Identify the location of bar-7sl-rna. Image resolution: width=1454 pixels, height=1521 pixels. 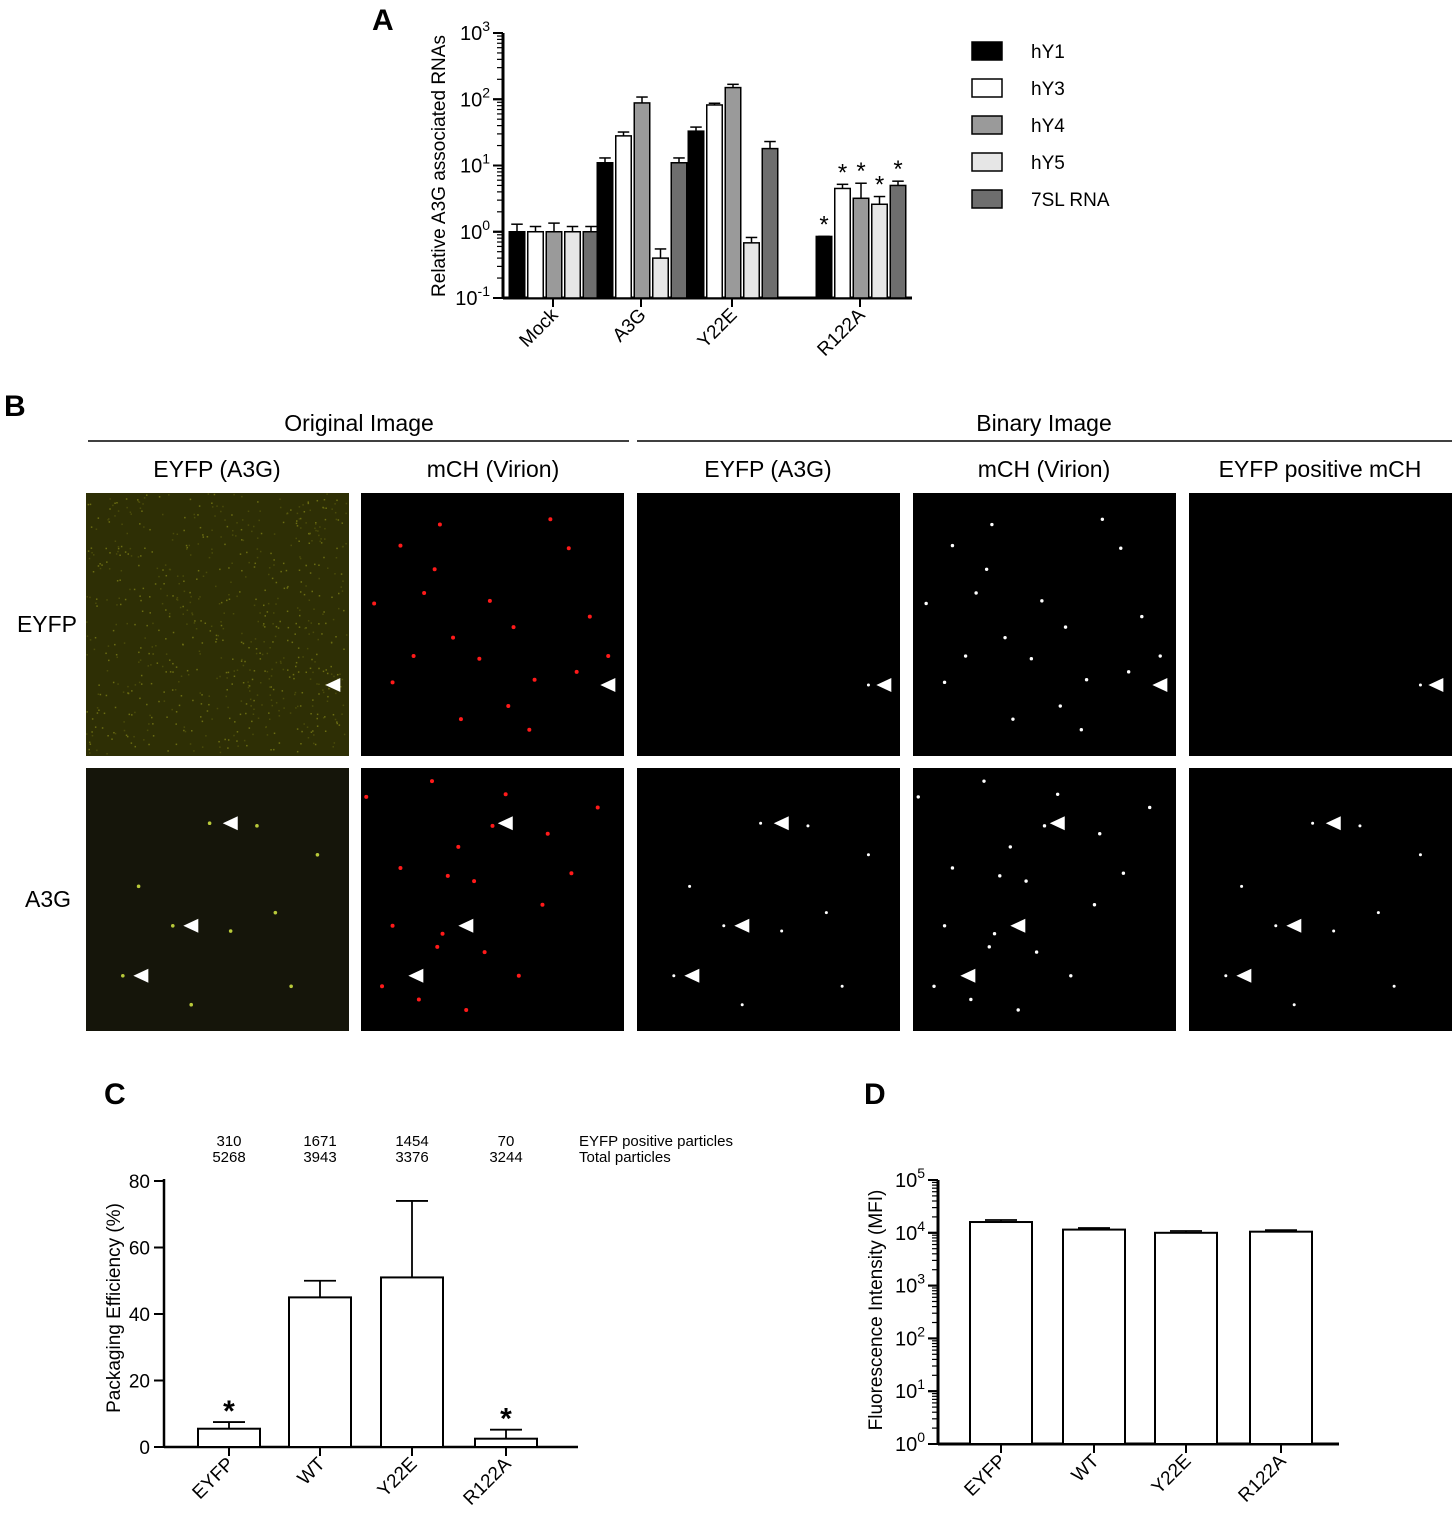
(591, 265).